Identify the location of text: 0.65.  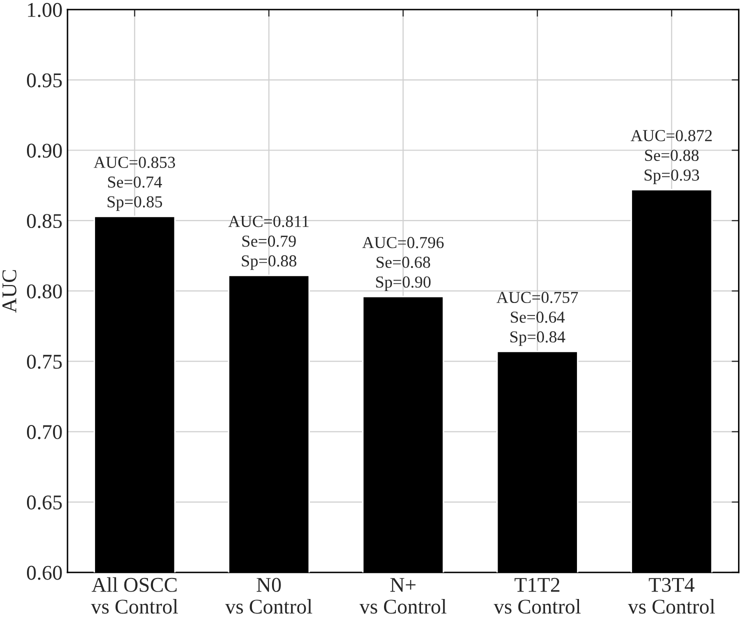
(44, 502).